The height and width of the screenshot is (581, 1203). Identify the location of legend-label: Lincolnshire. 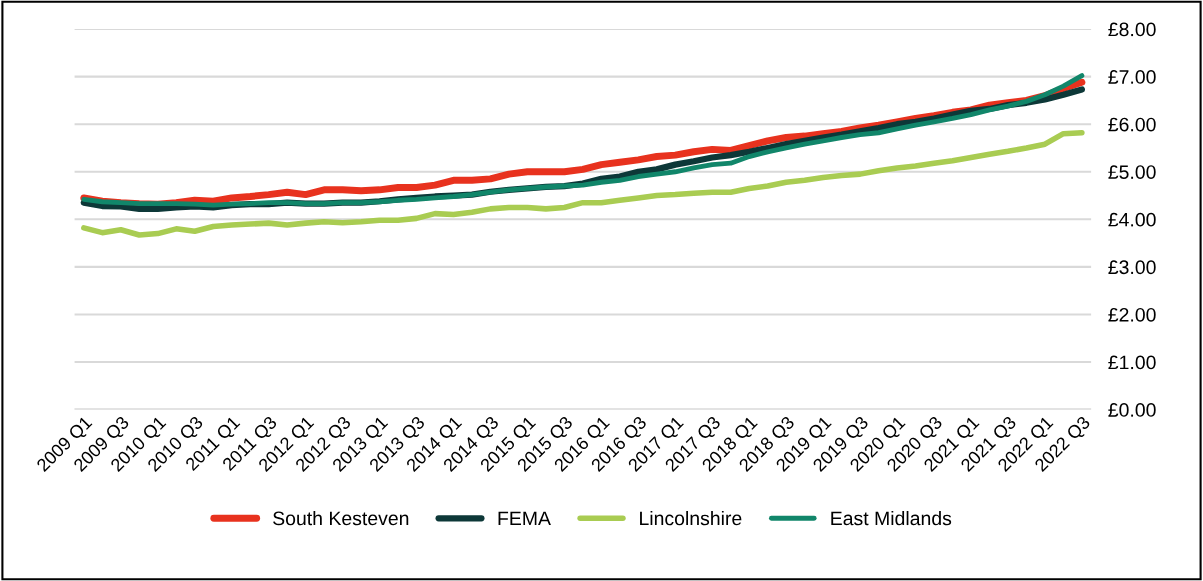
(691, 518).